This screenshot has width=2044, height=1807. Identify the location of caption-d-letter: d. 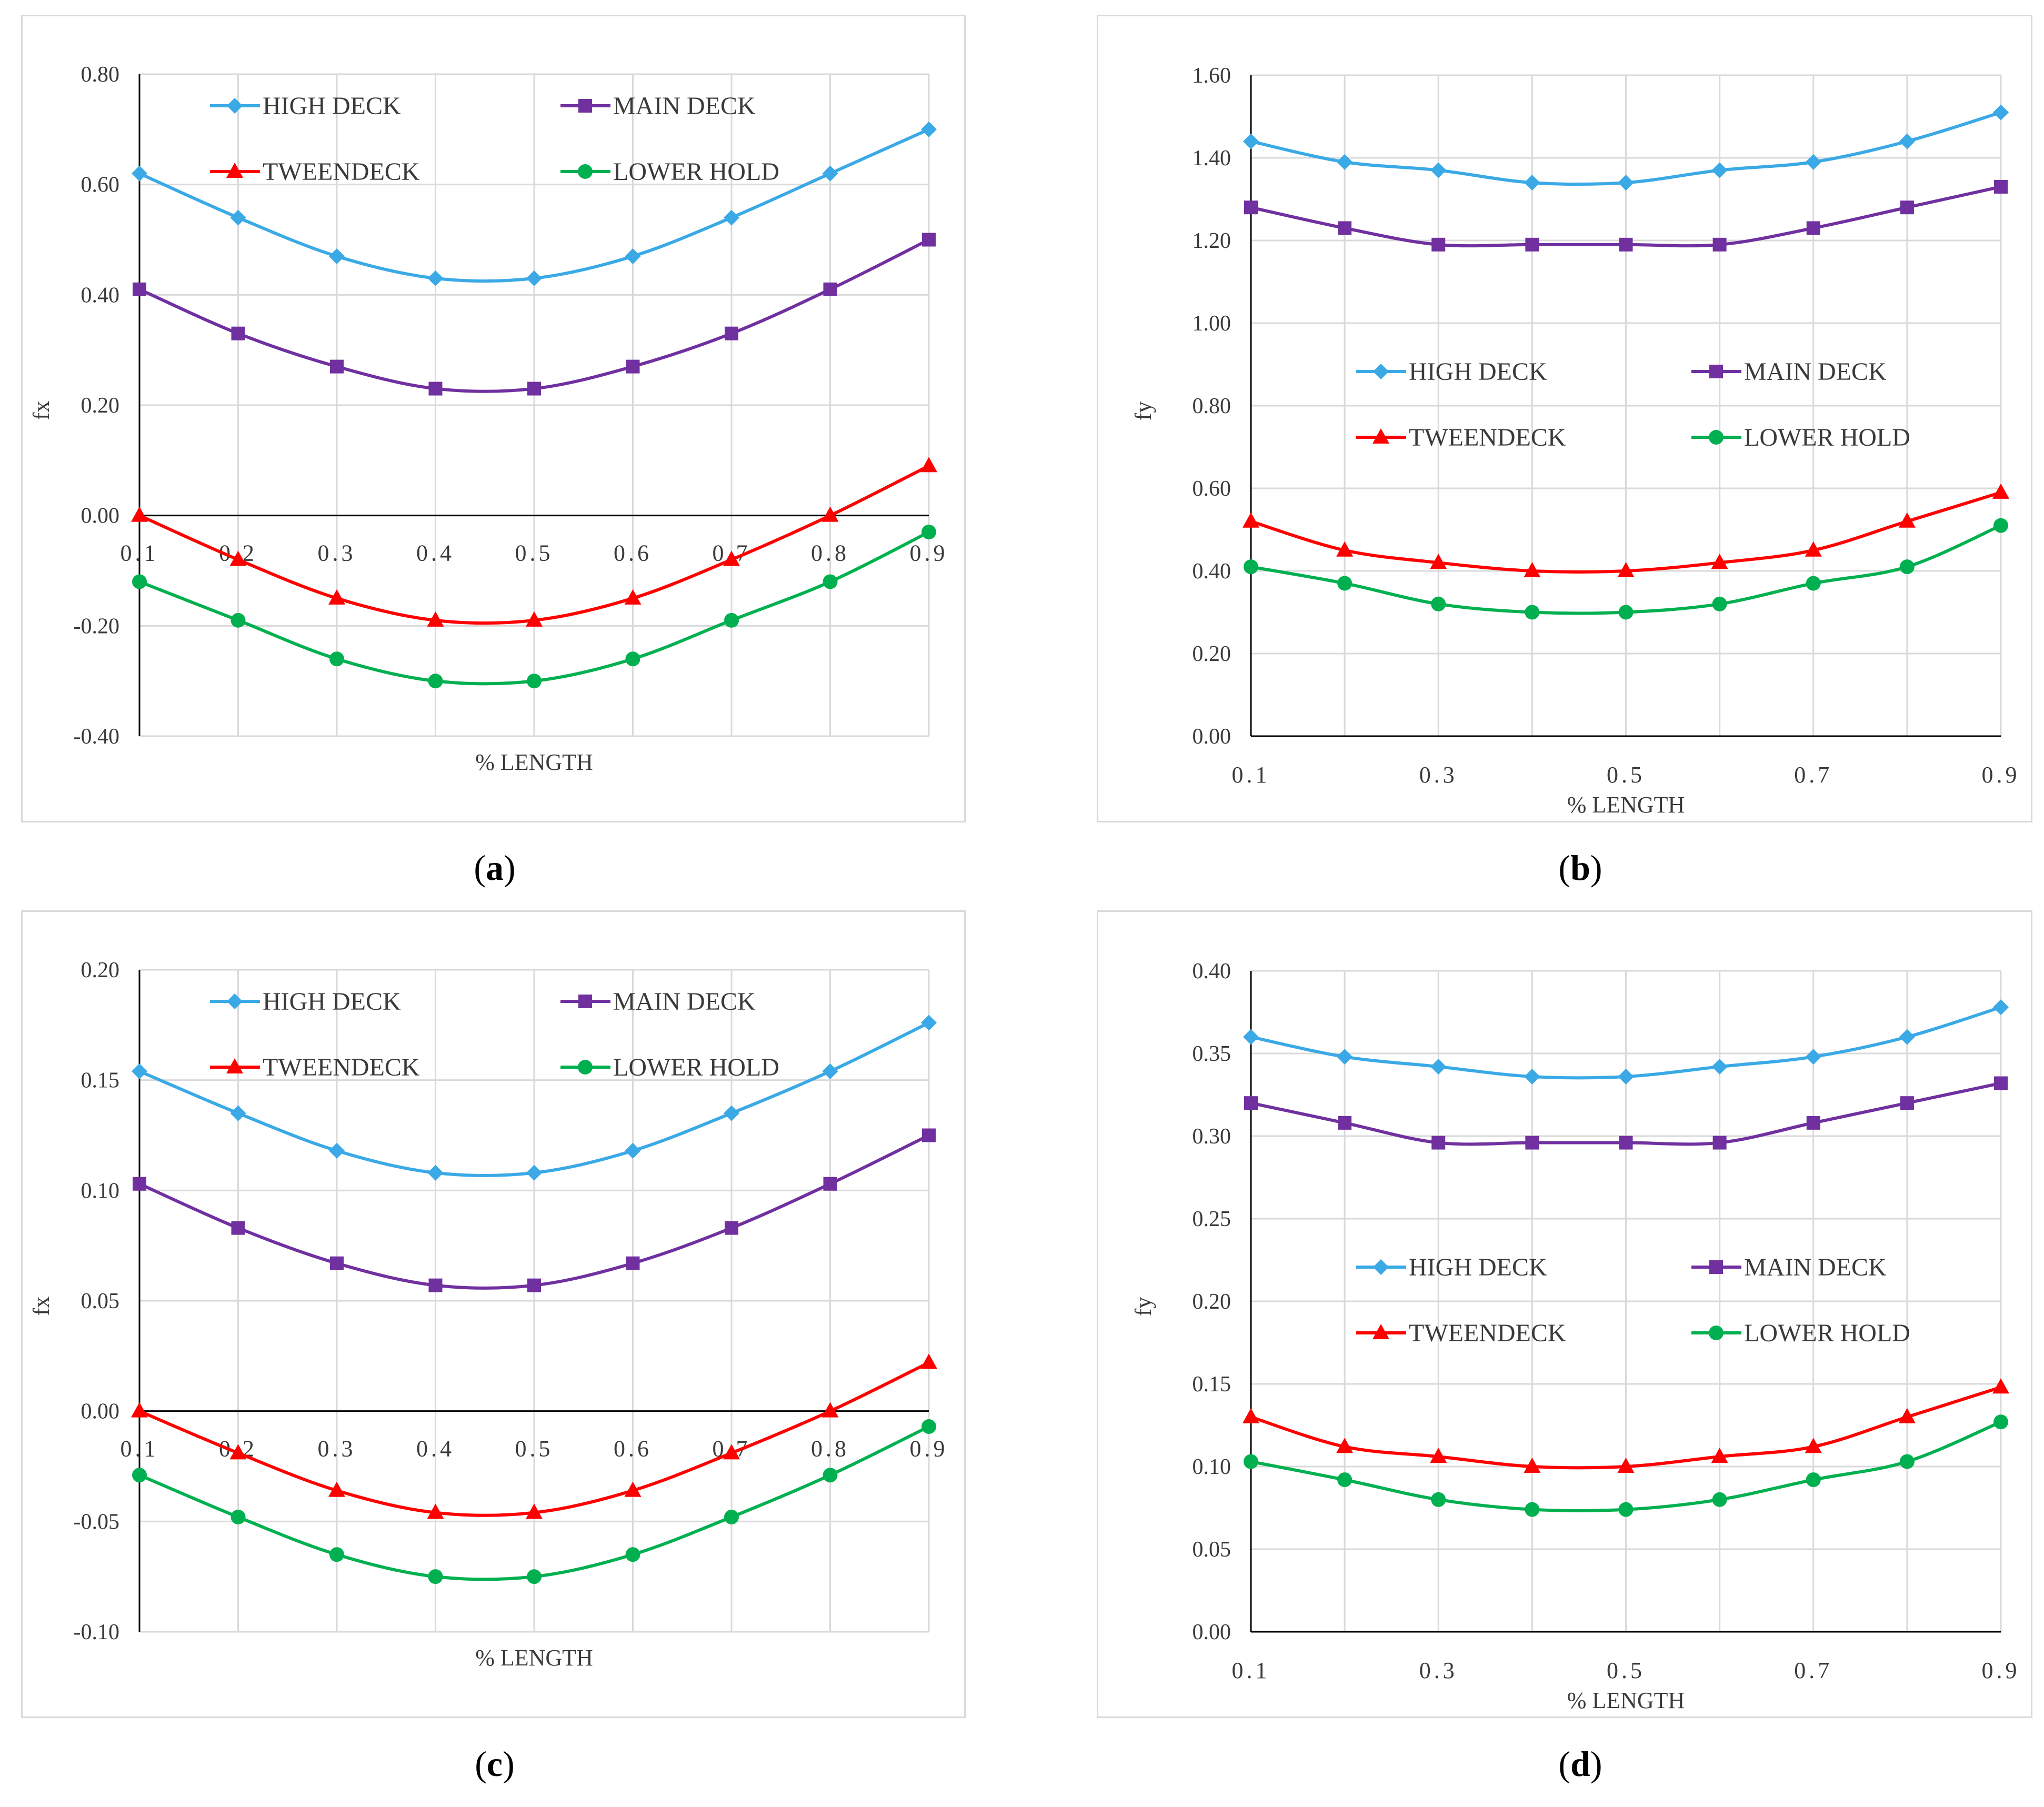
(1580, 1764).